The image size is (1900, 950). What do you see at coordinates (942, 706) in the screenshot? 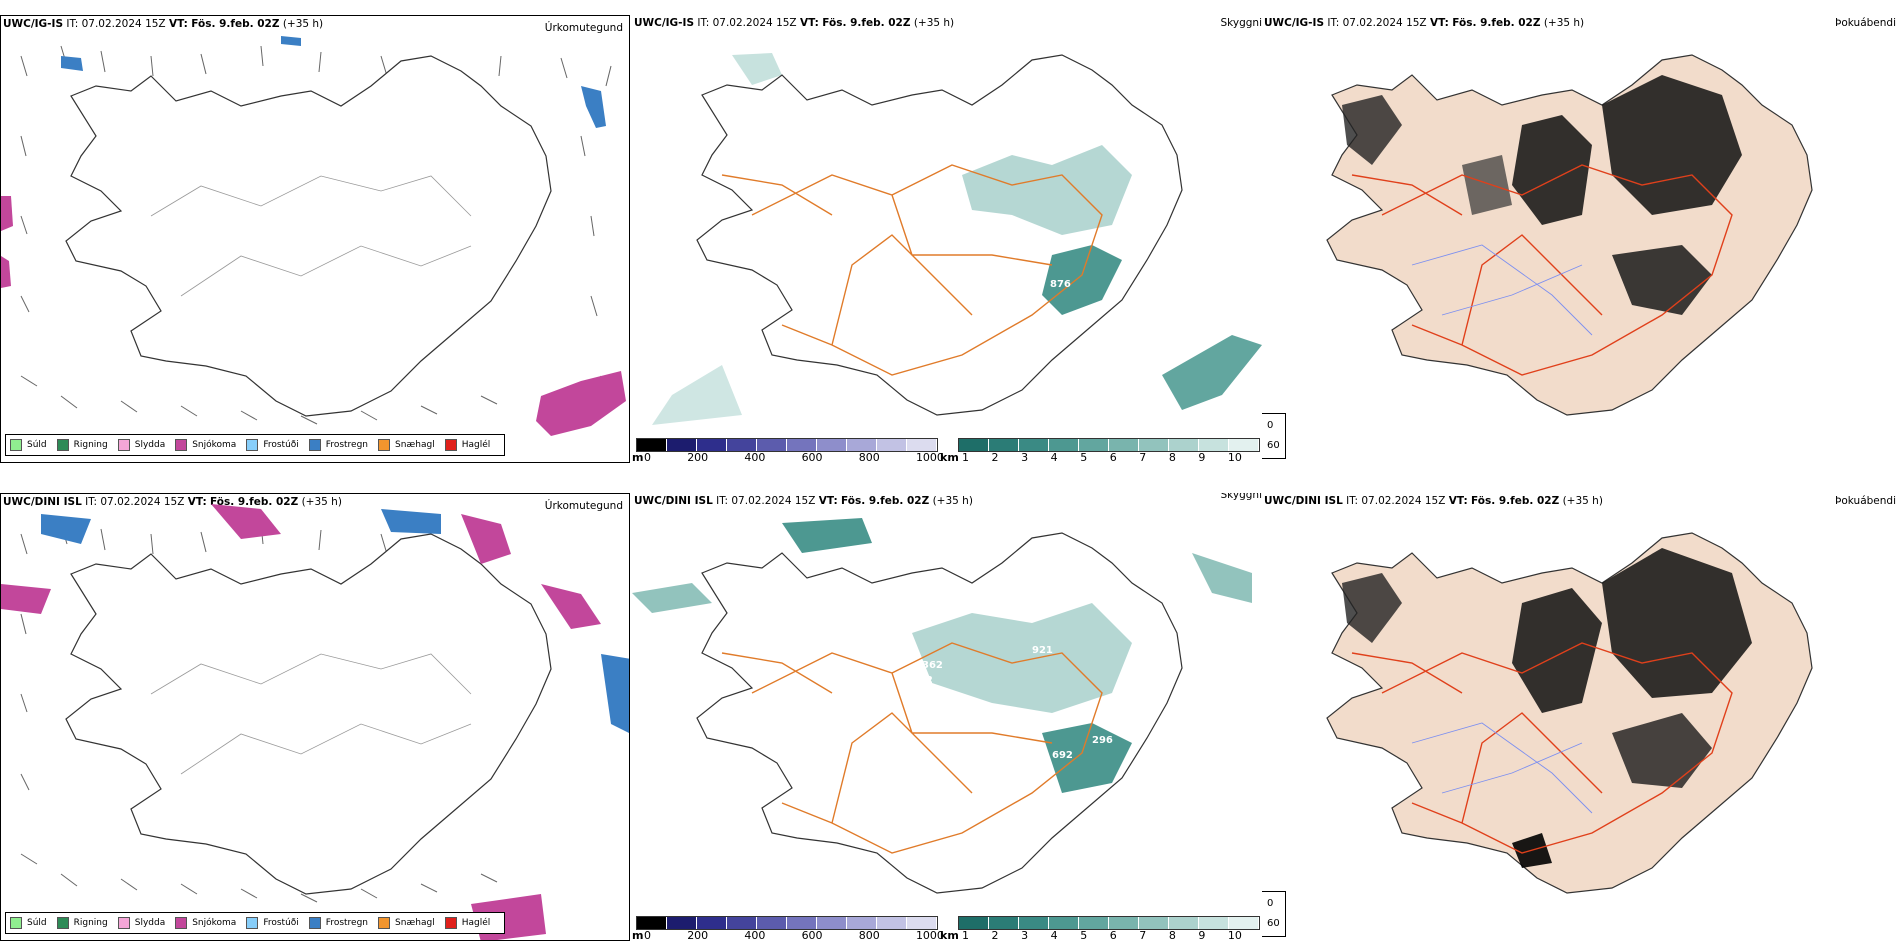
I see `visibility-map: 362 332 921 692 296 146` at bounding box center [942, 706].